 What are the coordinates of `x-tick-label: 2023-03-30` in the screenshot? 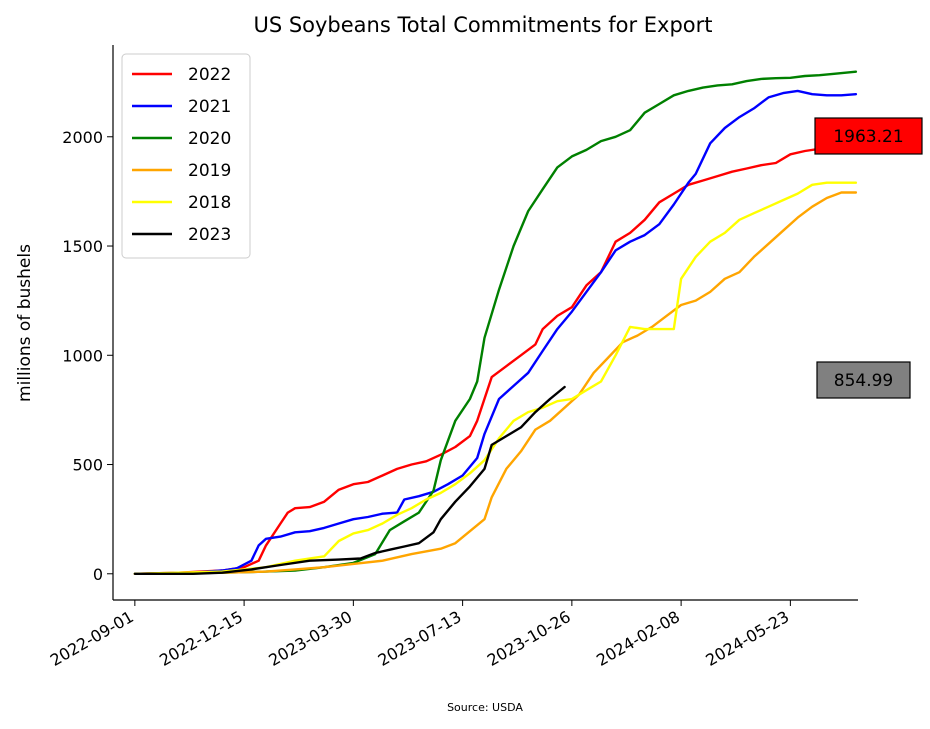 It's located at (310, 638).